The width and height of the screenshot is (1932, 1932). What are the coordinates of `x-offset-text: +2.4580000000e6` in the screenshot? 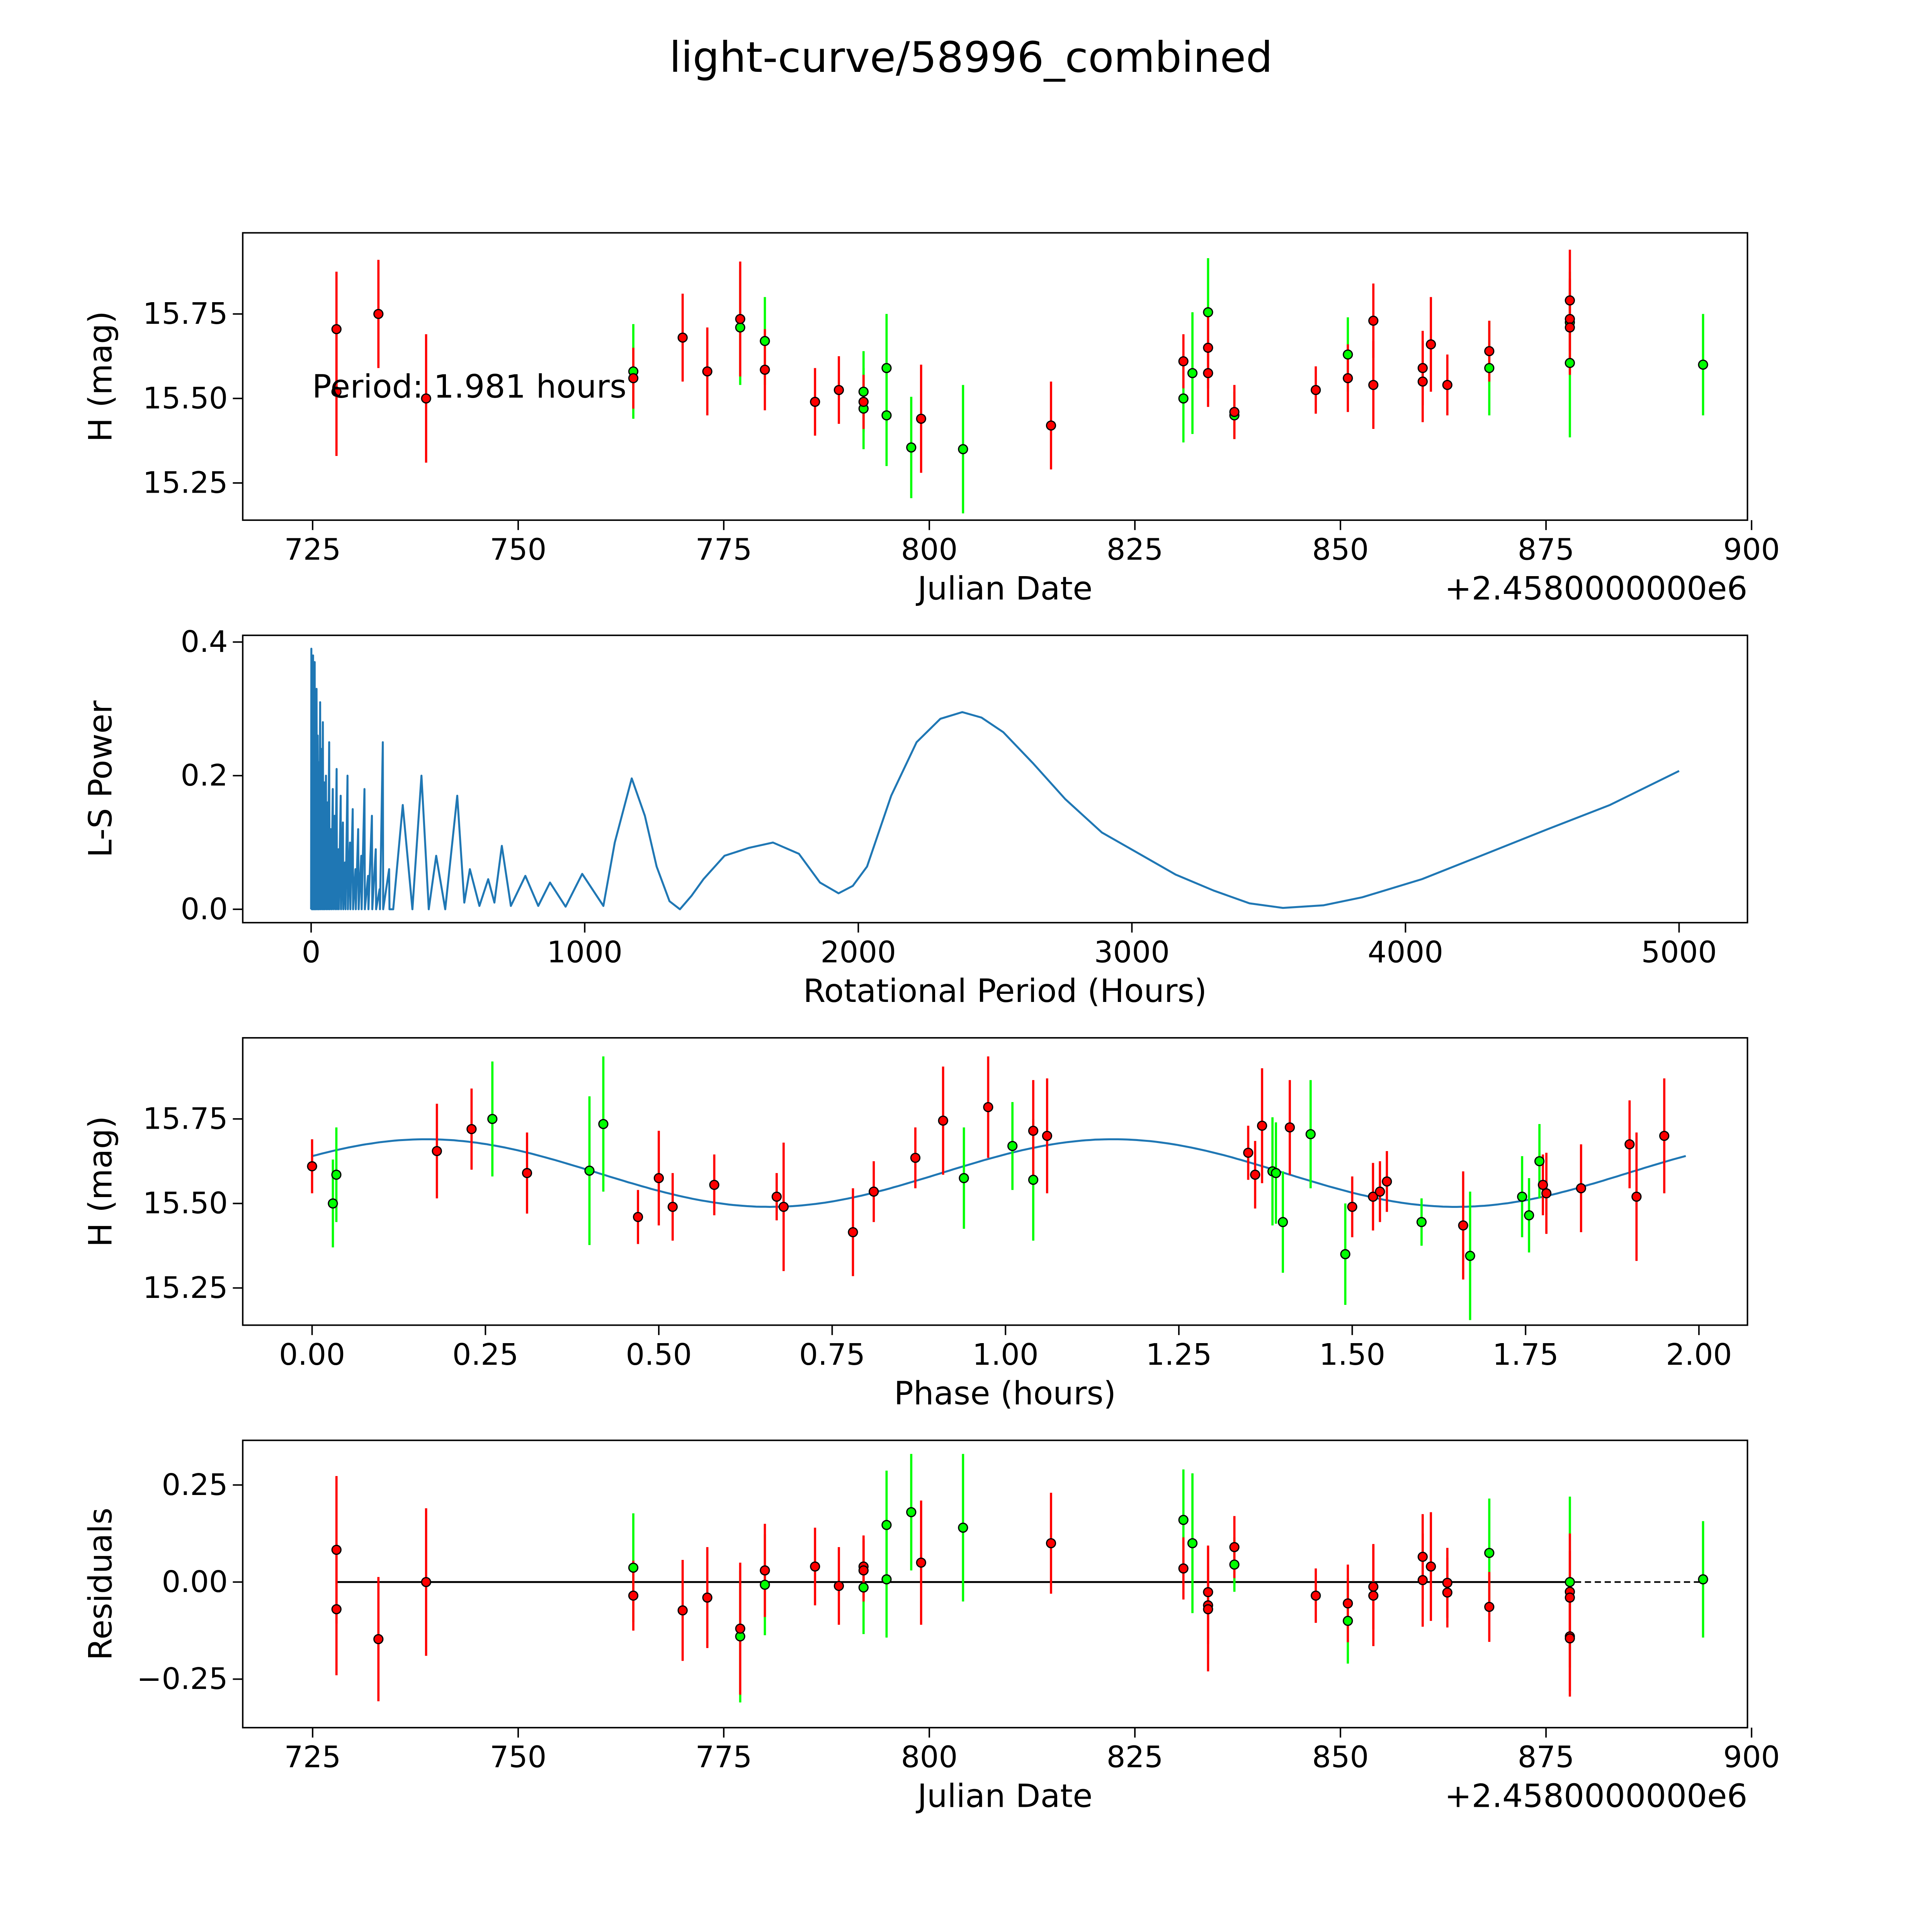 It's located at (1597, 588).